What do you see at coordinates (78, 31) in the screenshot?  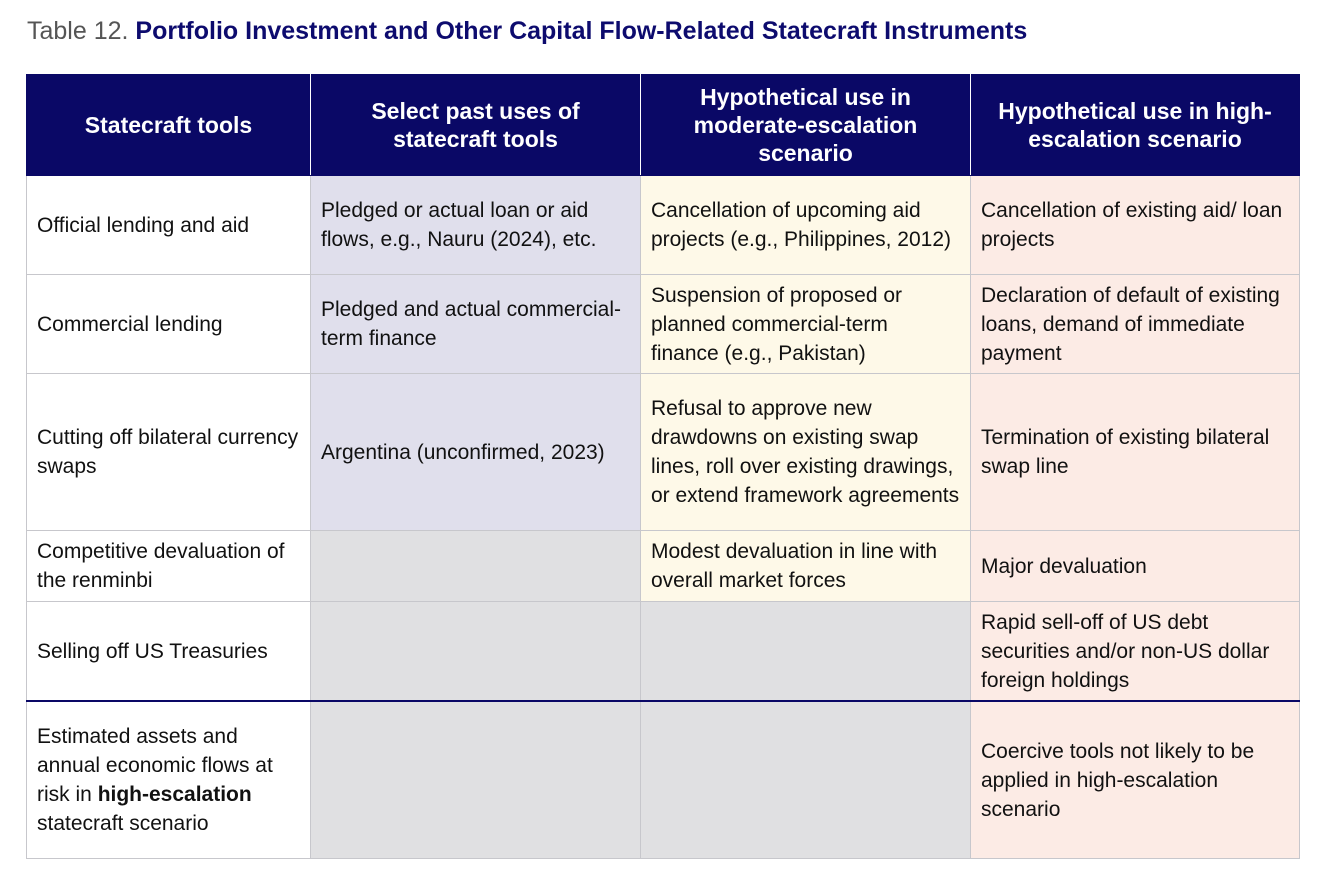 I see `table-number: Table 12.` at bounding box center [78, 31].